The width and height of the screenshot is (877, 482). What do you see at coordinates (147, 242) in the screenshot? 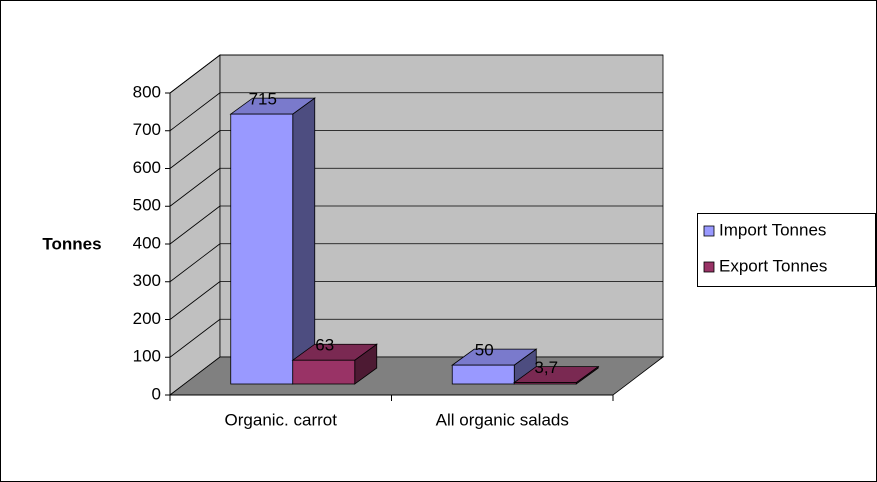
I see `y-tick-label: 400` at bounding box center [147, 242].